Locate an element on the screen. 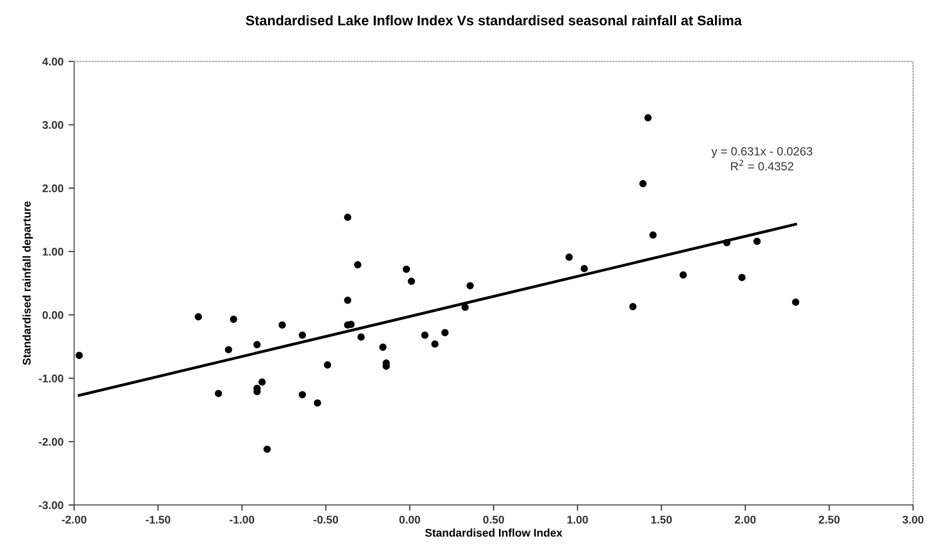 This screenshot has width=927, height=558. x-tick-label: -1.50 is located at coordinates (158, 520).